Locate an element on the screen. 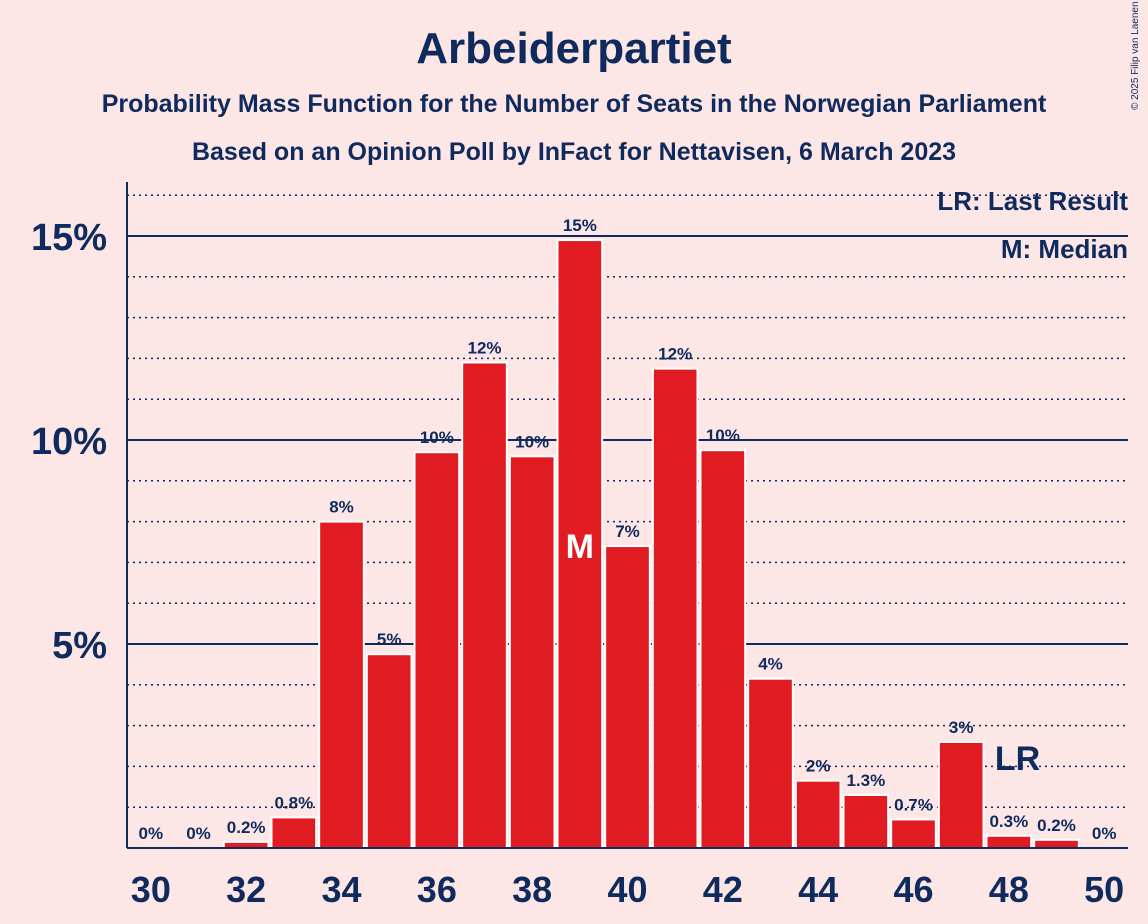 The image size is (1148, 924). x-tick-label: 30 is located at coordinates (151, 889).